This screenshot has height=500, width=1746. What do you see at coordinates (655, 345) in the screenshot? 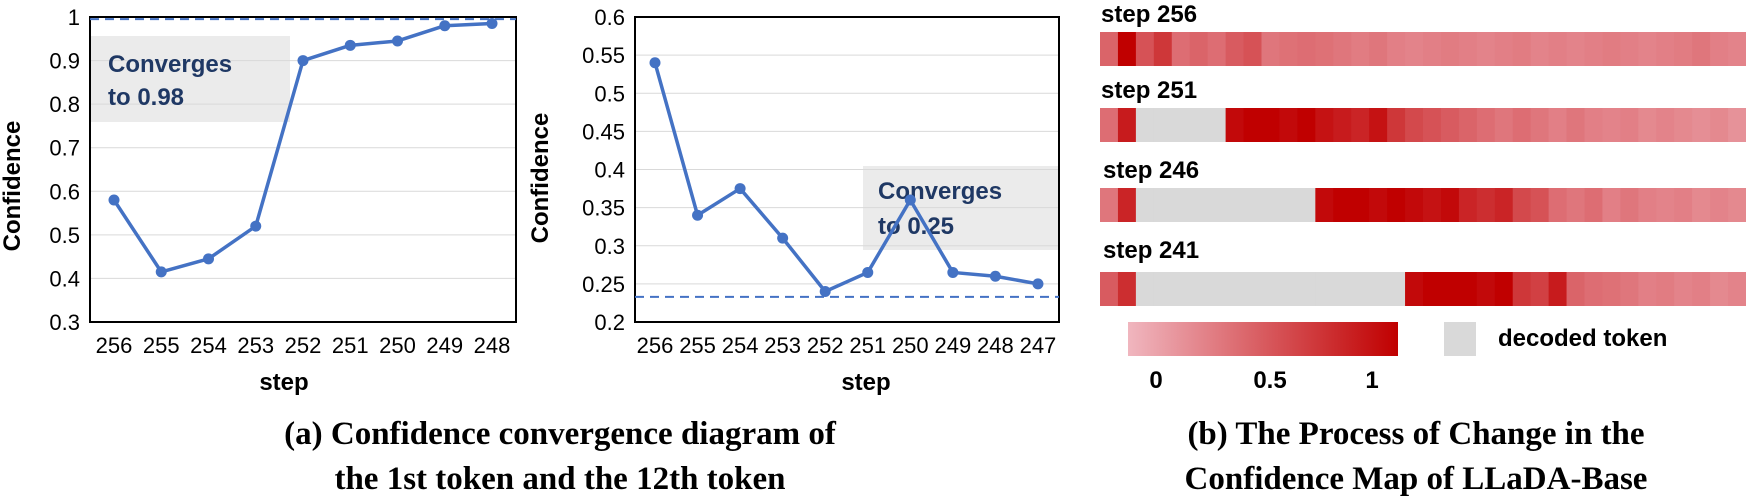
I see `chart2-xtick: 256` at bounding box center [655, 345].